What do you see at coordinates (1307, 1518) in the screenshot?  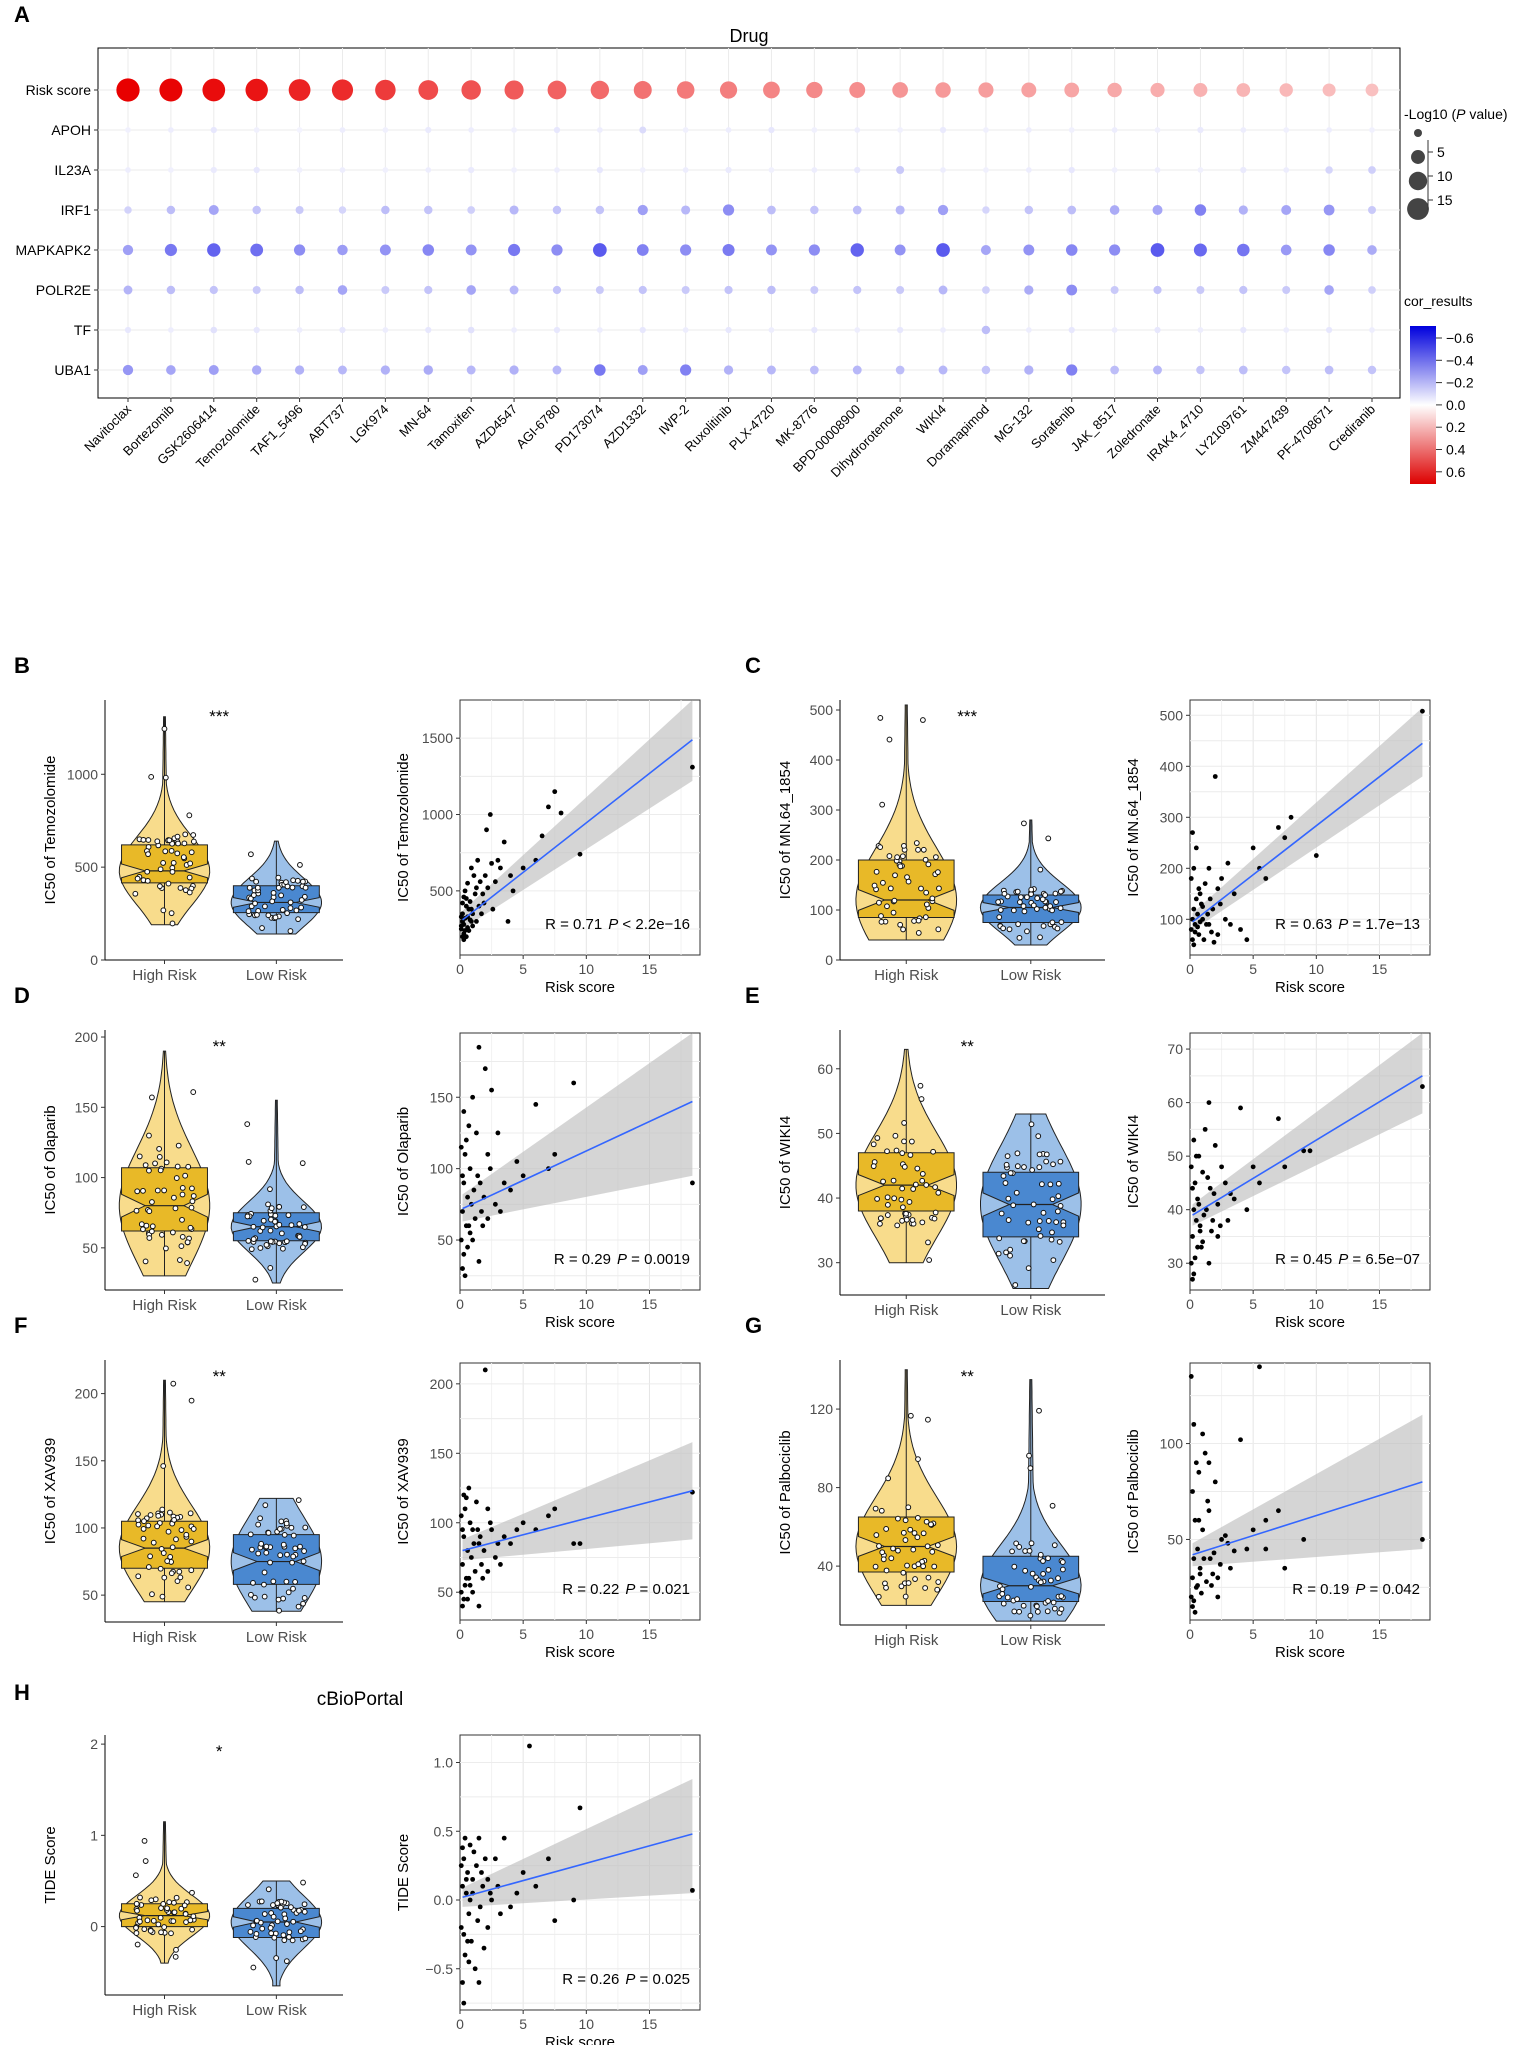 I see `regression-line` at bounding box center [1307, 1518].